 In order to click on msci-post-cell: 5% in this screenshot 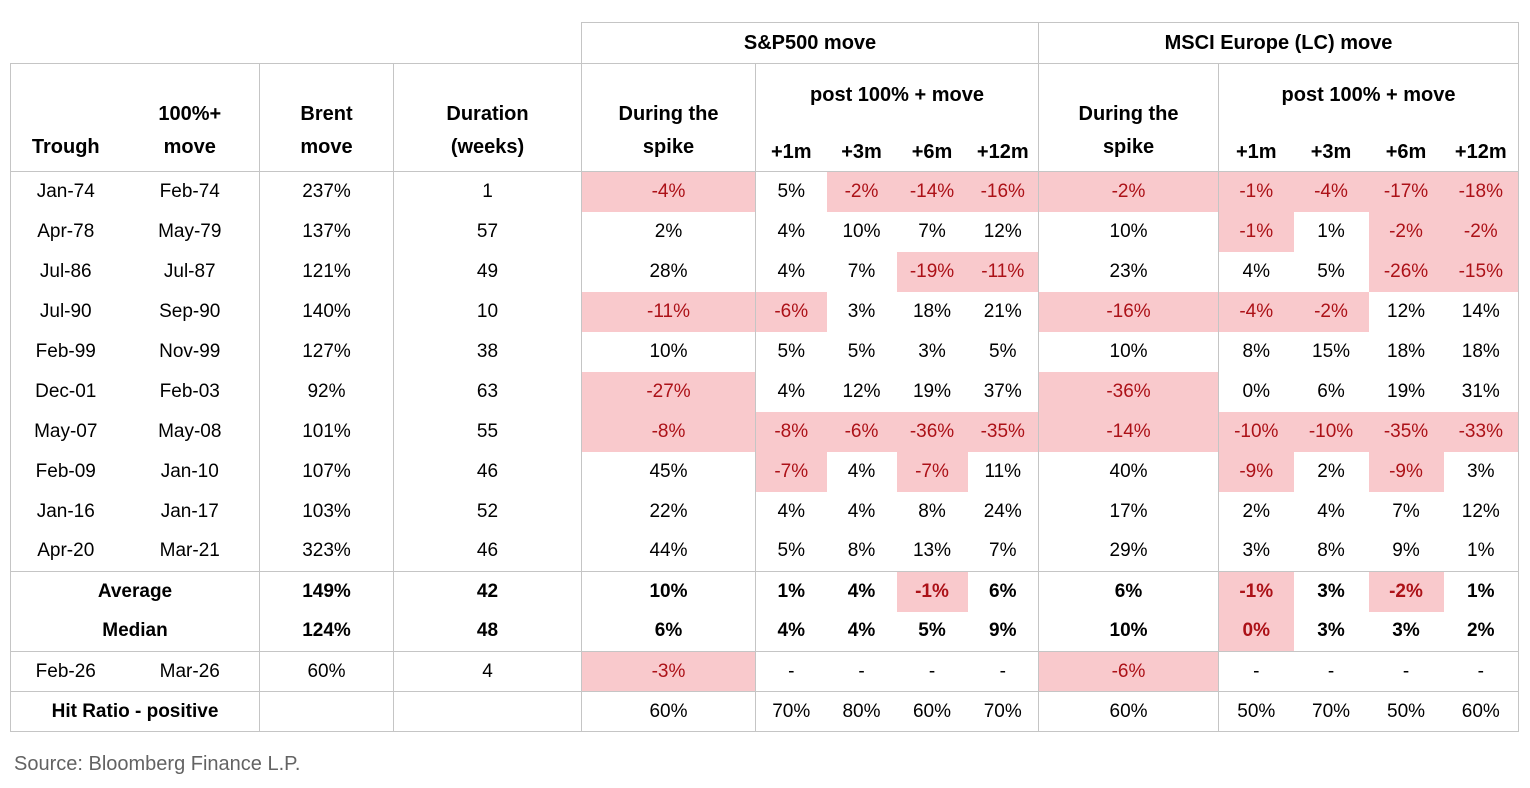, I will do `click(1331, 271)`.